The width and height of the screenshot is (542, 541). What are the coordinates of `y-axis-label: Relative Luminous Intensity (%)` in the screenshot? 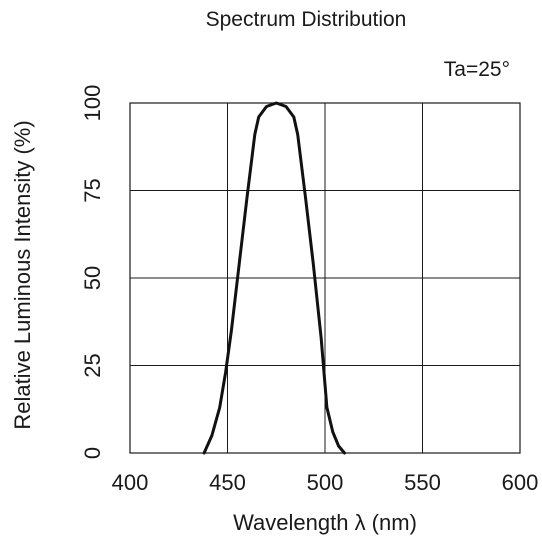 It's located at (22, 274).